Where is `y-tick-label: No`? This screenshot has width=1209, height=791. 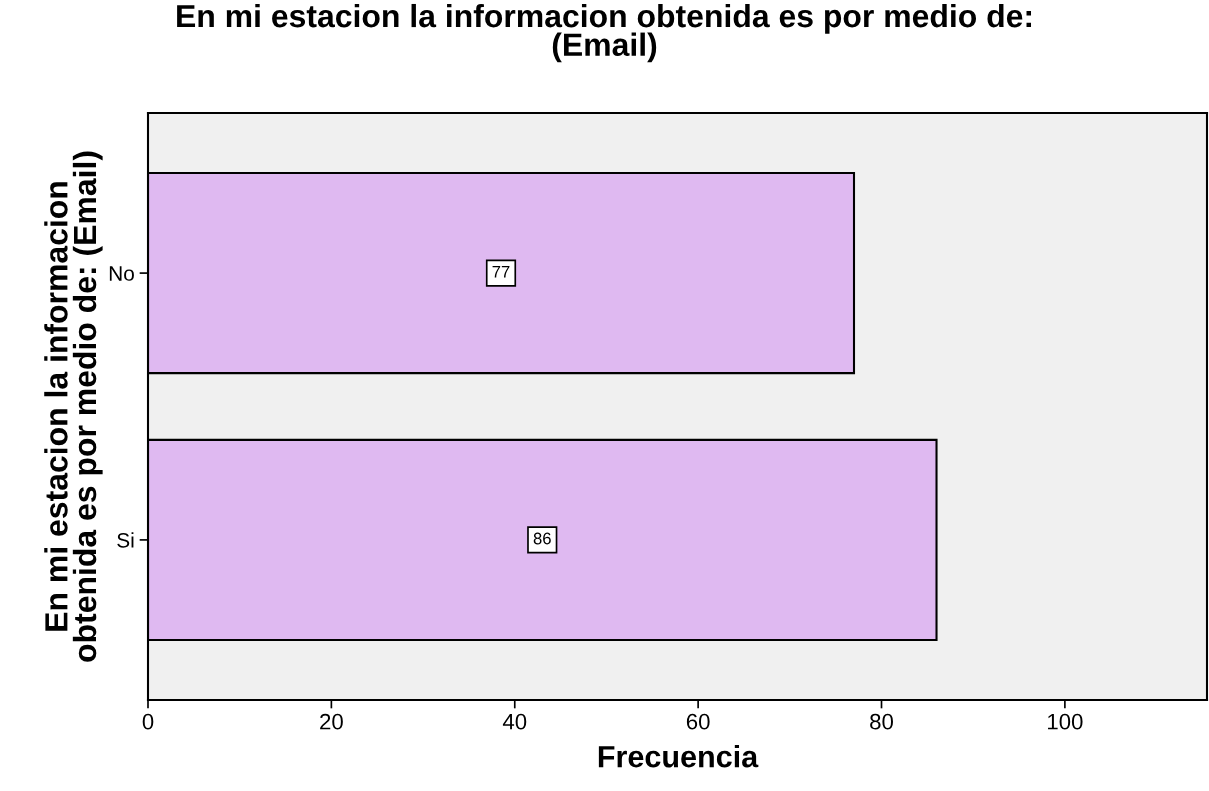 y-tick-label: No is located at coordinates (121, 273).